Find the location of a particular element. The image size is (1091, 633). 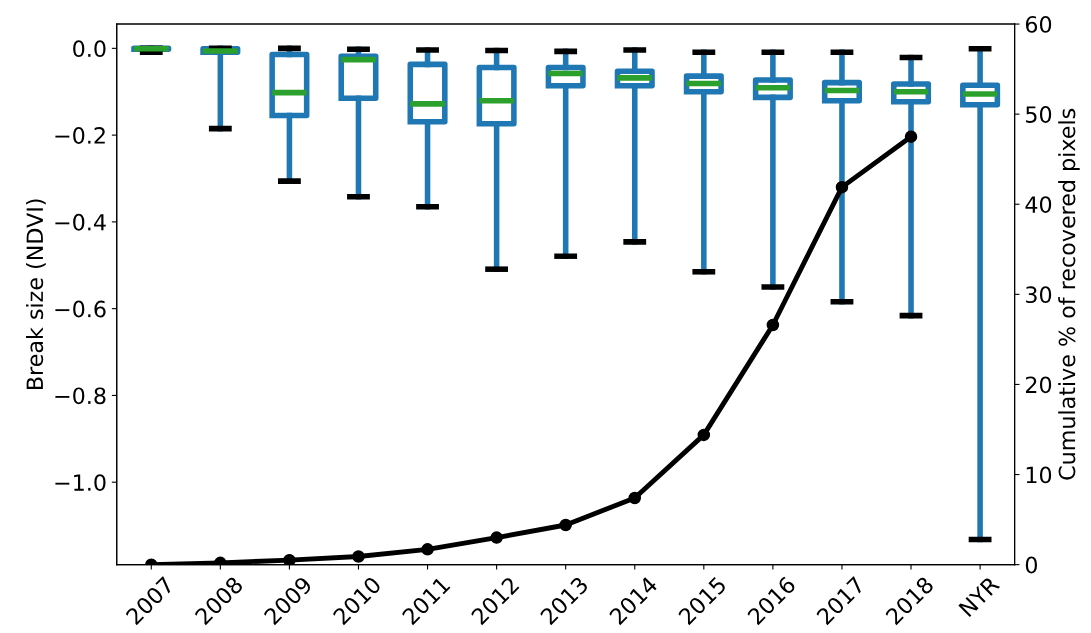

y2-axis-title: Cumulative % of recovered pixels is located at coordinates (1069, 294).